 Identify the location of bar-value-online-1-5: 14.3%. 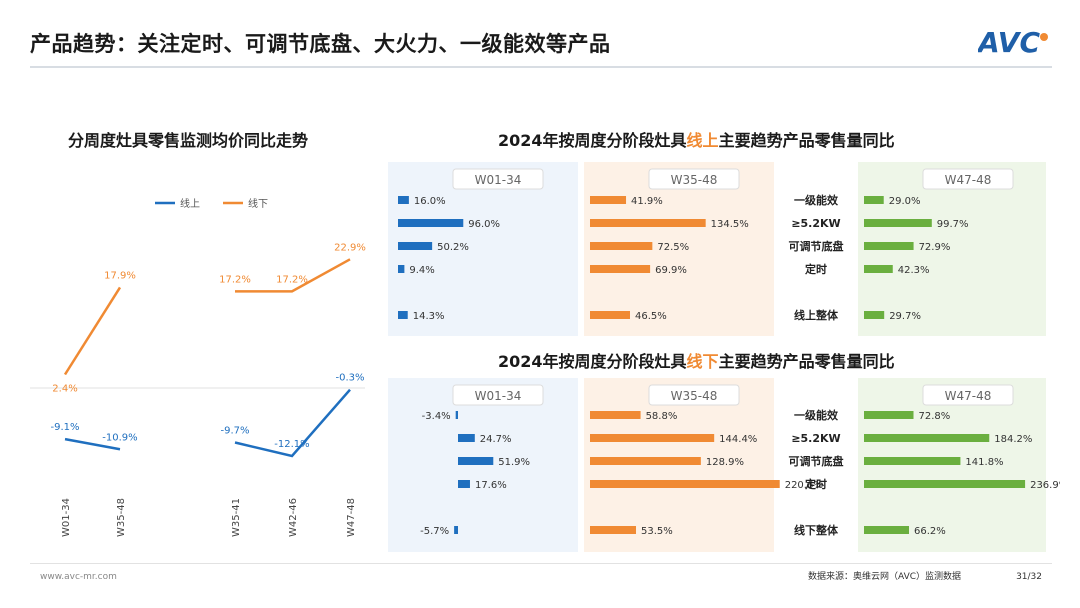
(429, 316).